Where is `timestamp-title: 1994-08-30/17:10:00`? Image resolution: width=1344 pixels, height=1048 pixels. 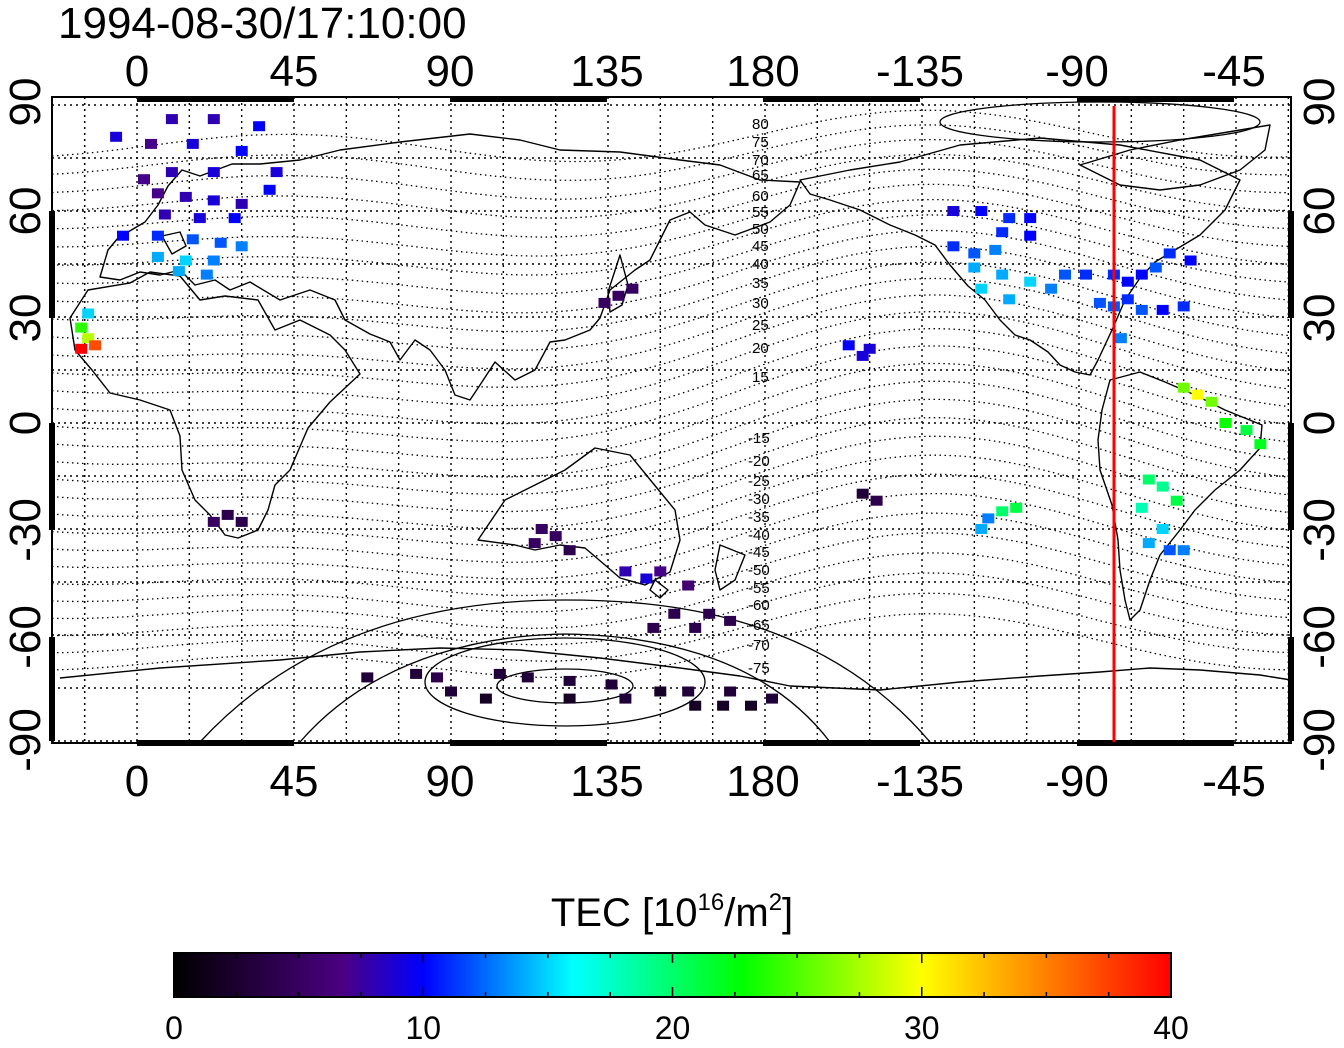
timestamp-title: 1994-08-30/17:10:00 is located at coordinates (262, 24).